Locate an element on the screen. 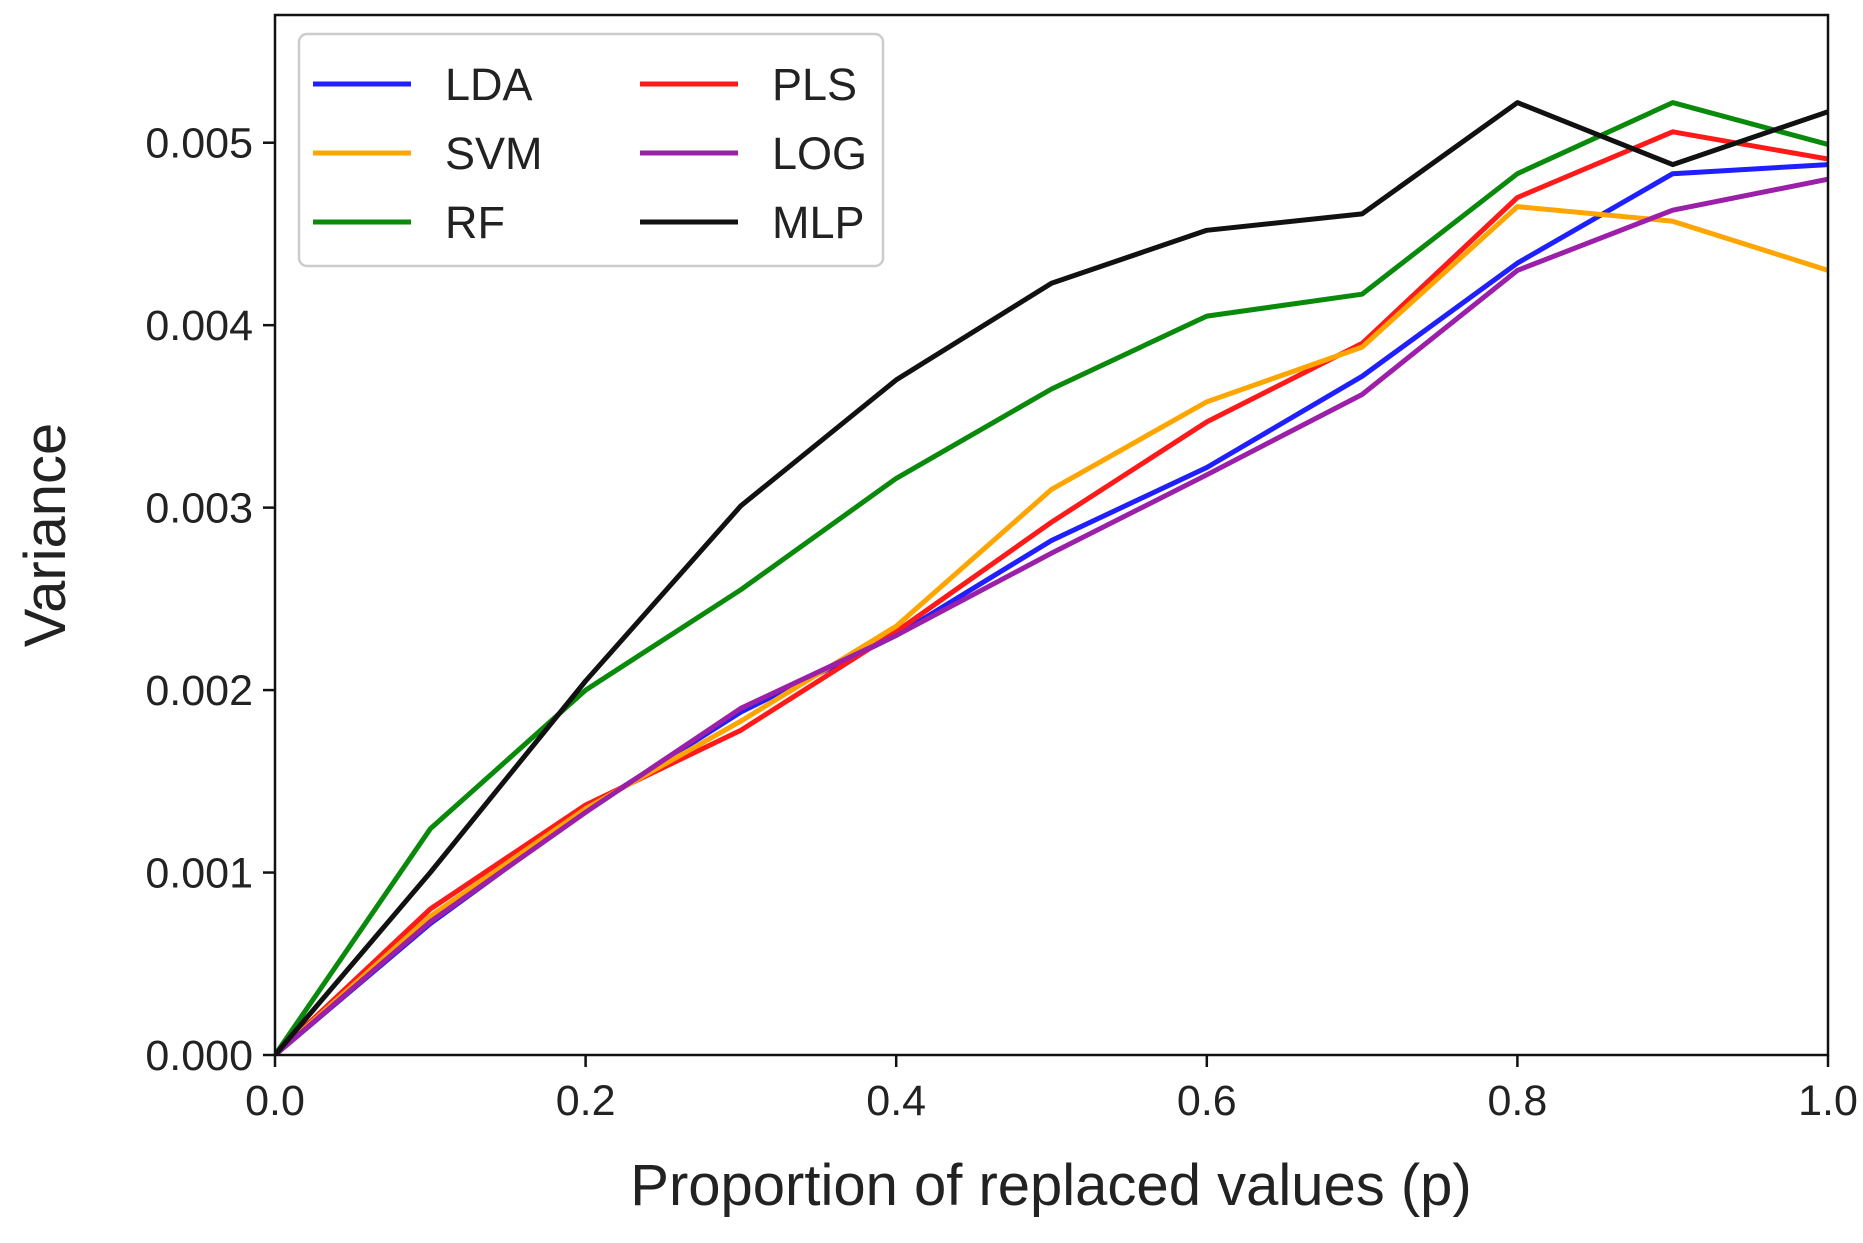 The height and width of the screenshot is (1243, 1863). y-tick-label: 0.001 is located at coordinates (199, 874).